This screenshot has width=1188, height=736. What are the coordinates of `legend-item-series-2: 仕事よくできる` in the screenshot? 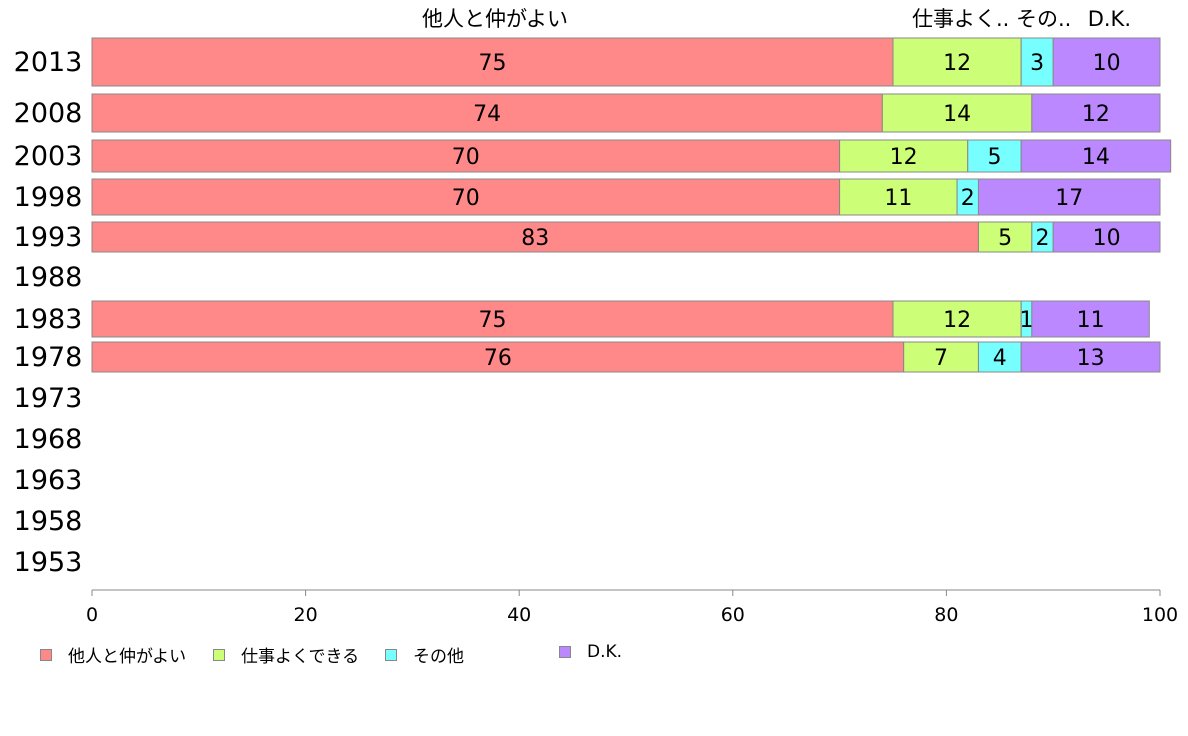 It's located at (286, 654).